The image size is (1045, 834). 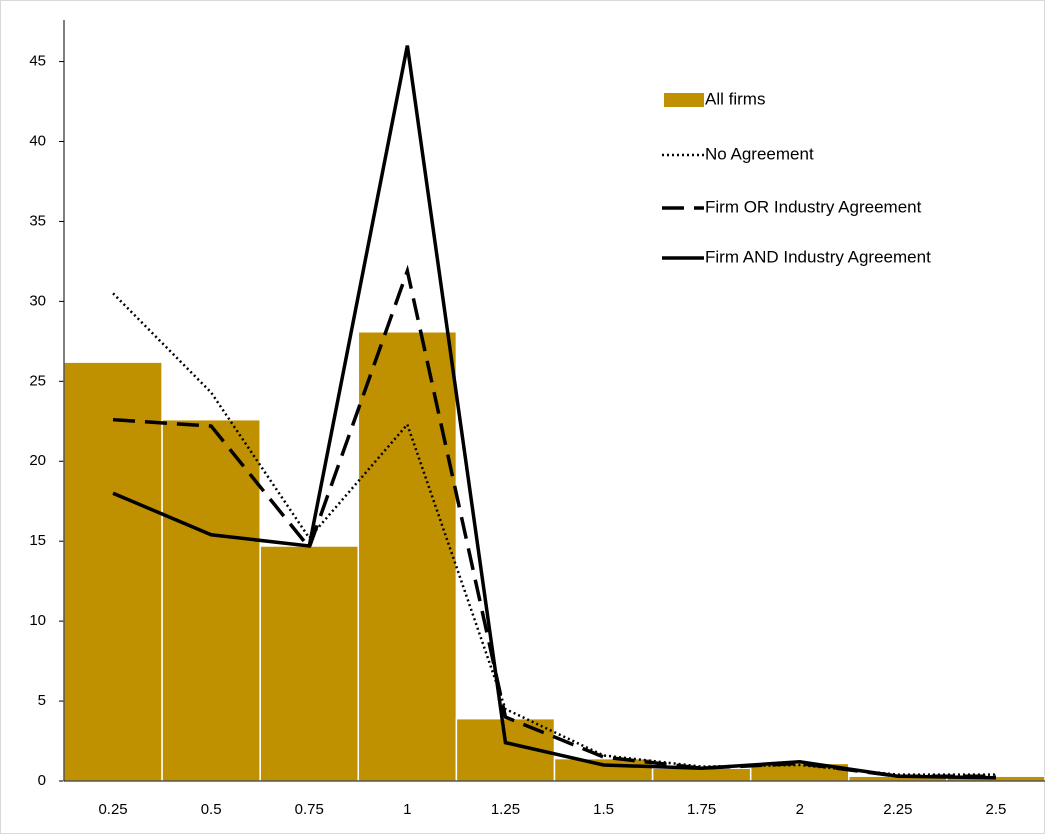 What do you see at coordinates (996, 809) in the screenshot?
I see `x-tick-label: 2.5` at bounding box center [996, 809].